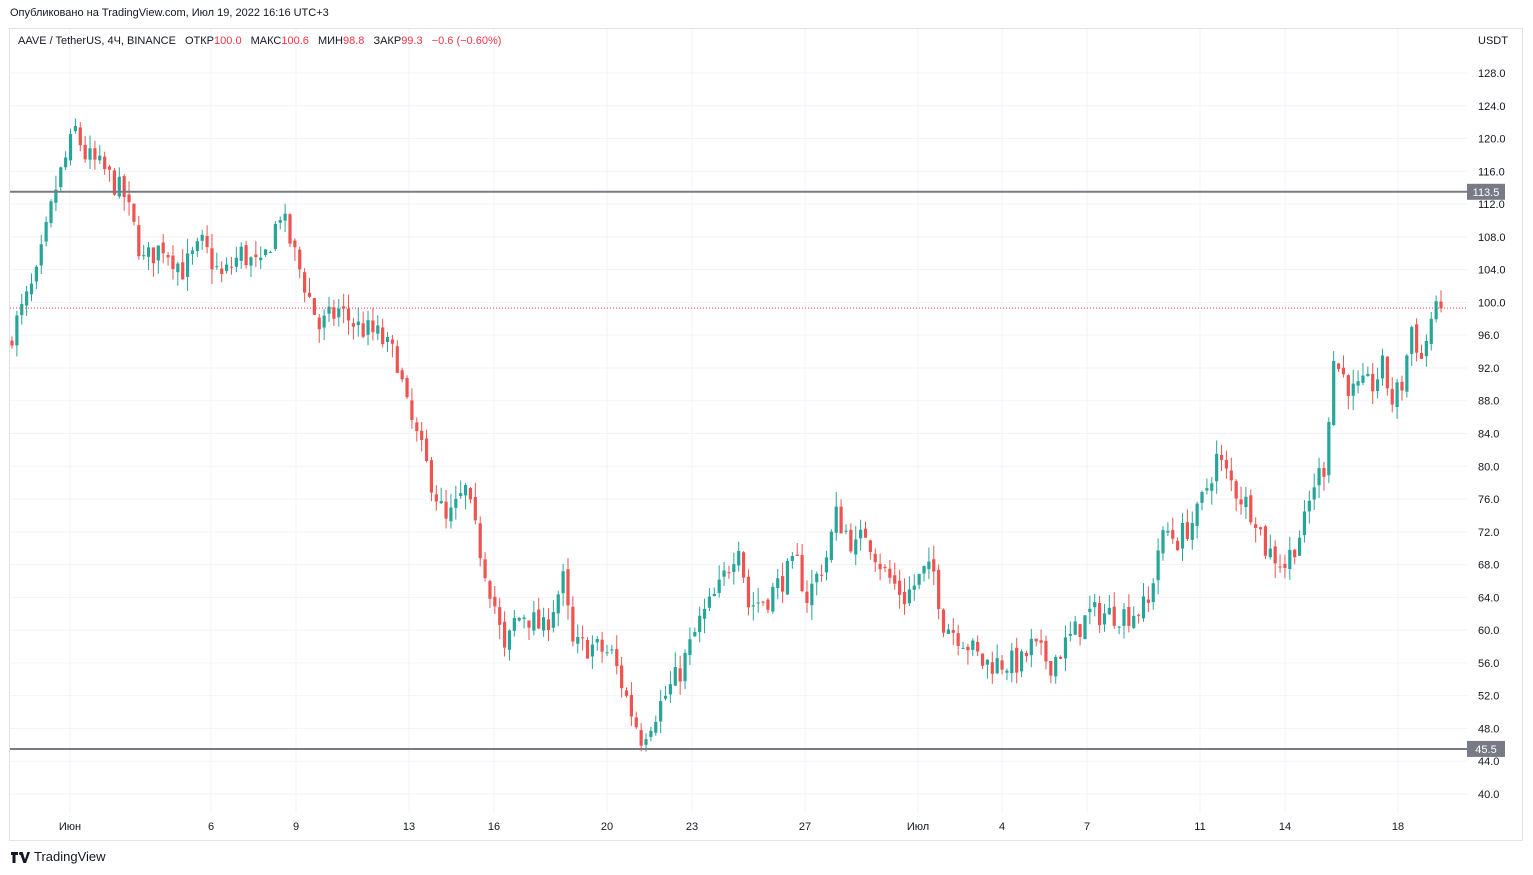  Describe the element at coordinates (1492, 74) in the screenshot. I see `y-tick-label: 128.0` at that location.